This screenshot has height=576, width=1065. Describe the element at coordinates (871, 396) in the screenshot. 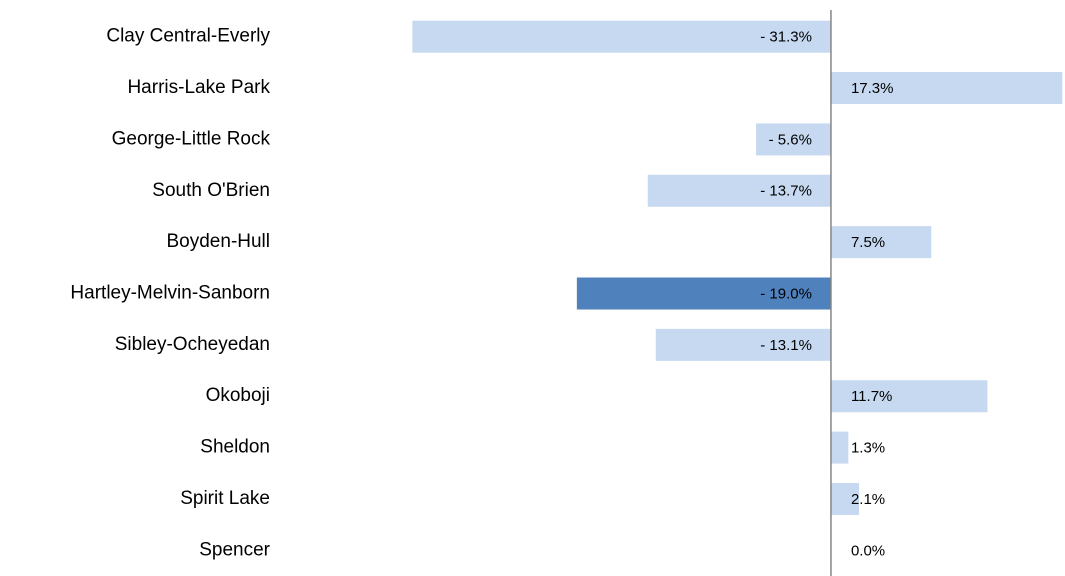

I see `value-label: 11.7%` at that location.